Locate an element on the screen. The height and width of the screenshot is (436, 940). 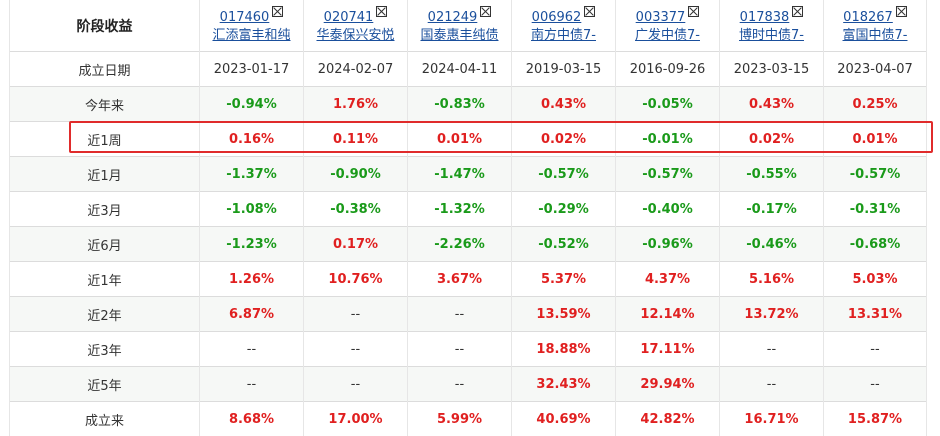
return-cell: 17.11% is located at coordinates (668, 349).